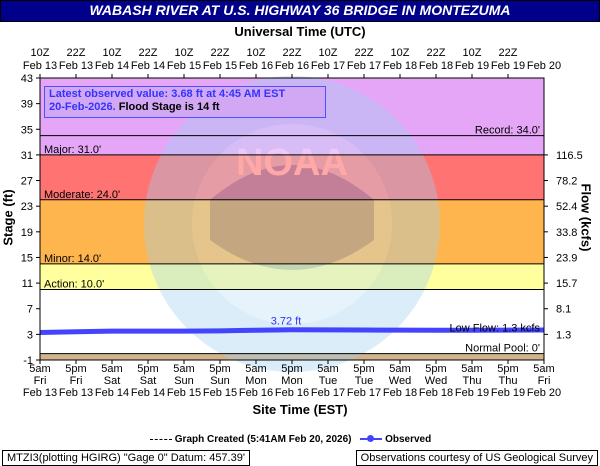 The image size is (600, 466). I want to click on top-tick-date: Feb 18, so click(436, 66).